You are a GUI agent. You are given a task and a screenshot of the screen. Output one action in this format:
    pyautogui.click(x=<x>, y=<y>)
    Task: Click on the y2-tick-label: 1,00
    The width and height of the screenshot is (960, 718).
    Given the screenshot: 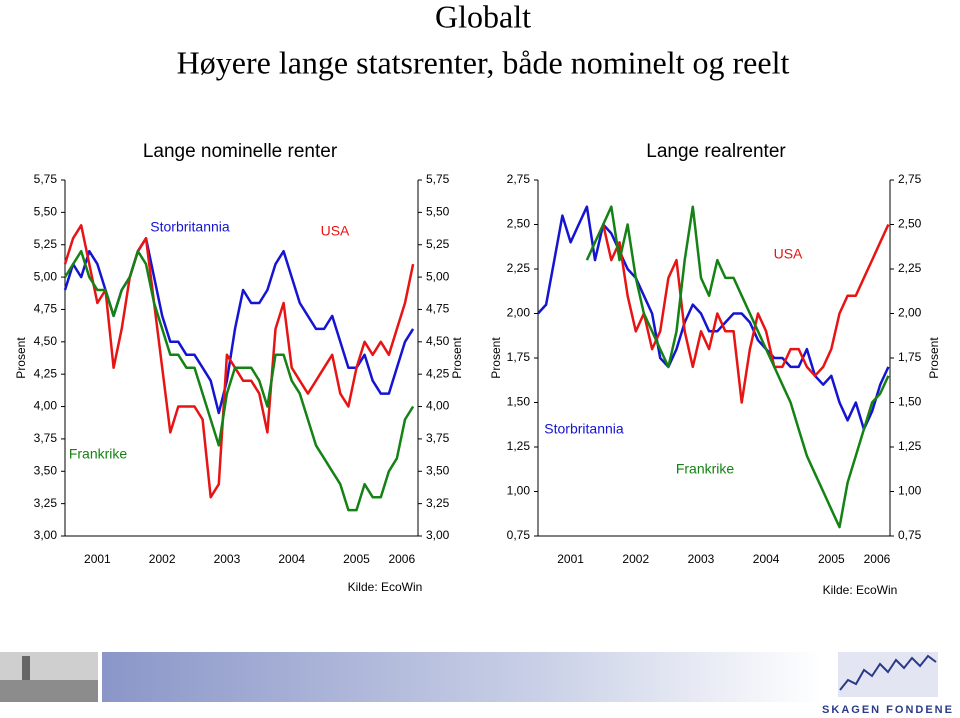 What is the action you would take?
    pyautogui.click(x=910, y=491)
    